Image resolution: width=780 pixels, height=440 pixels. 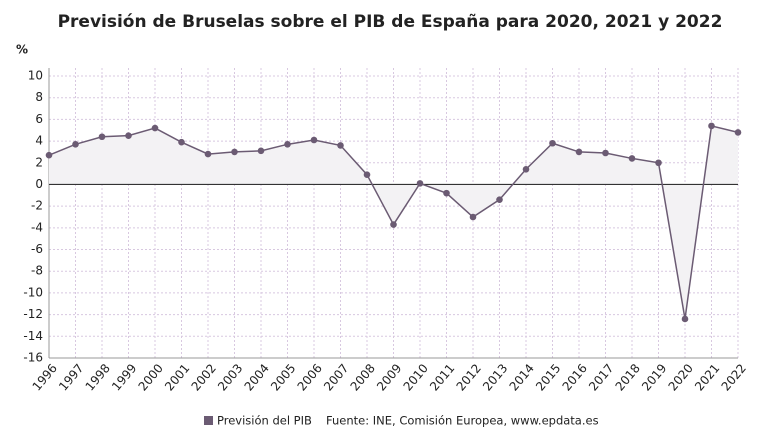 I want to click on y-tick-label: 2, so click(x=39, y=162).